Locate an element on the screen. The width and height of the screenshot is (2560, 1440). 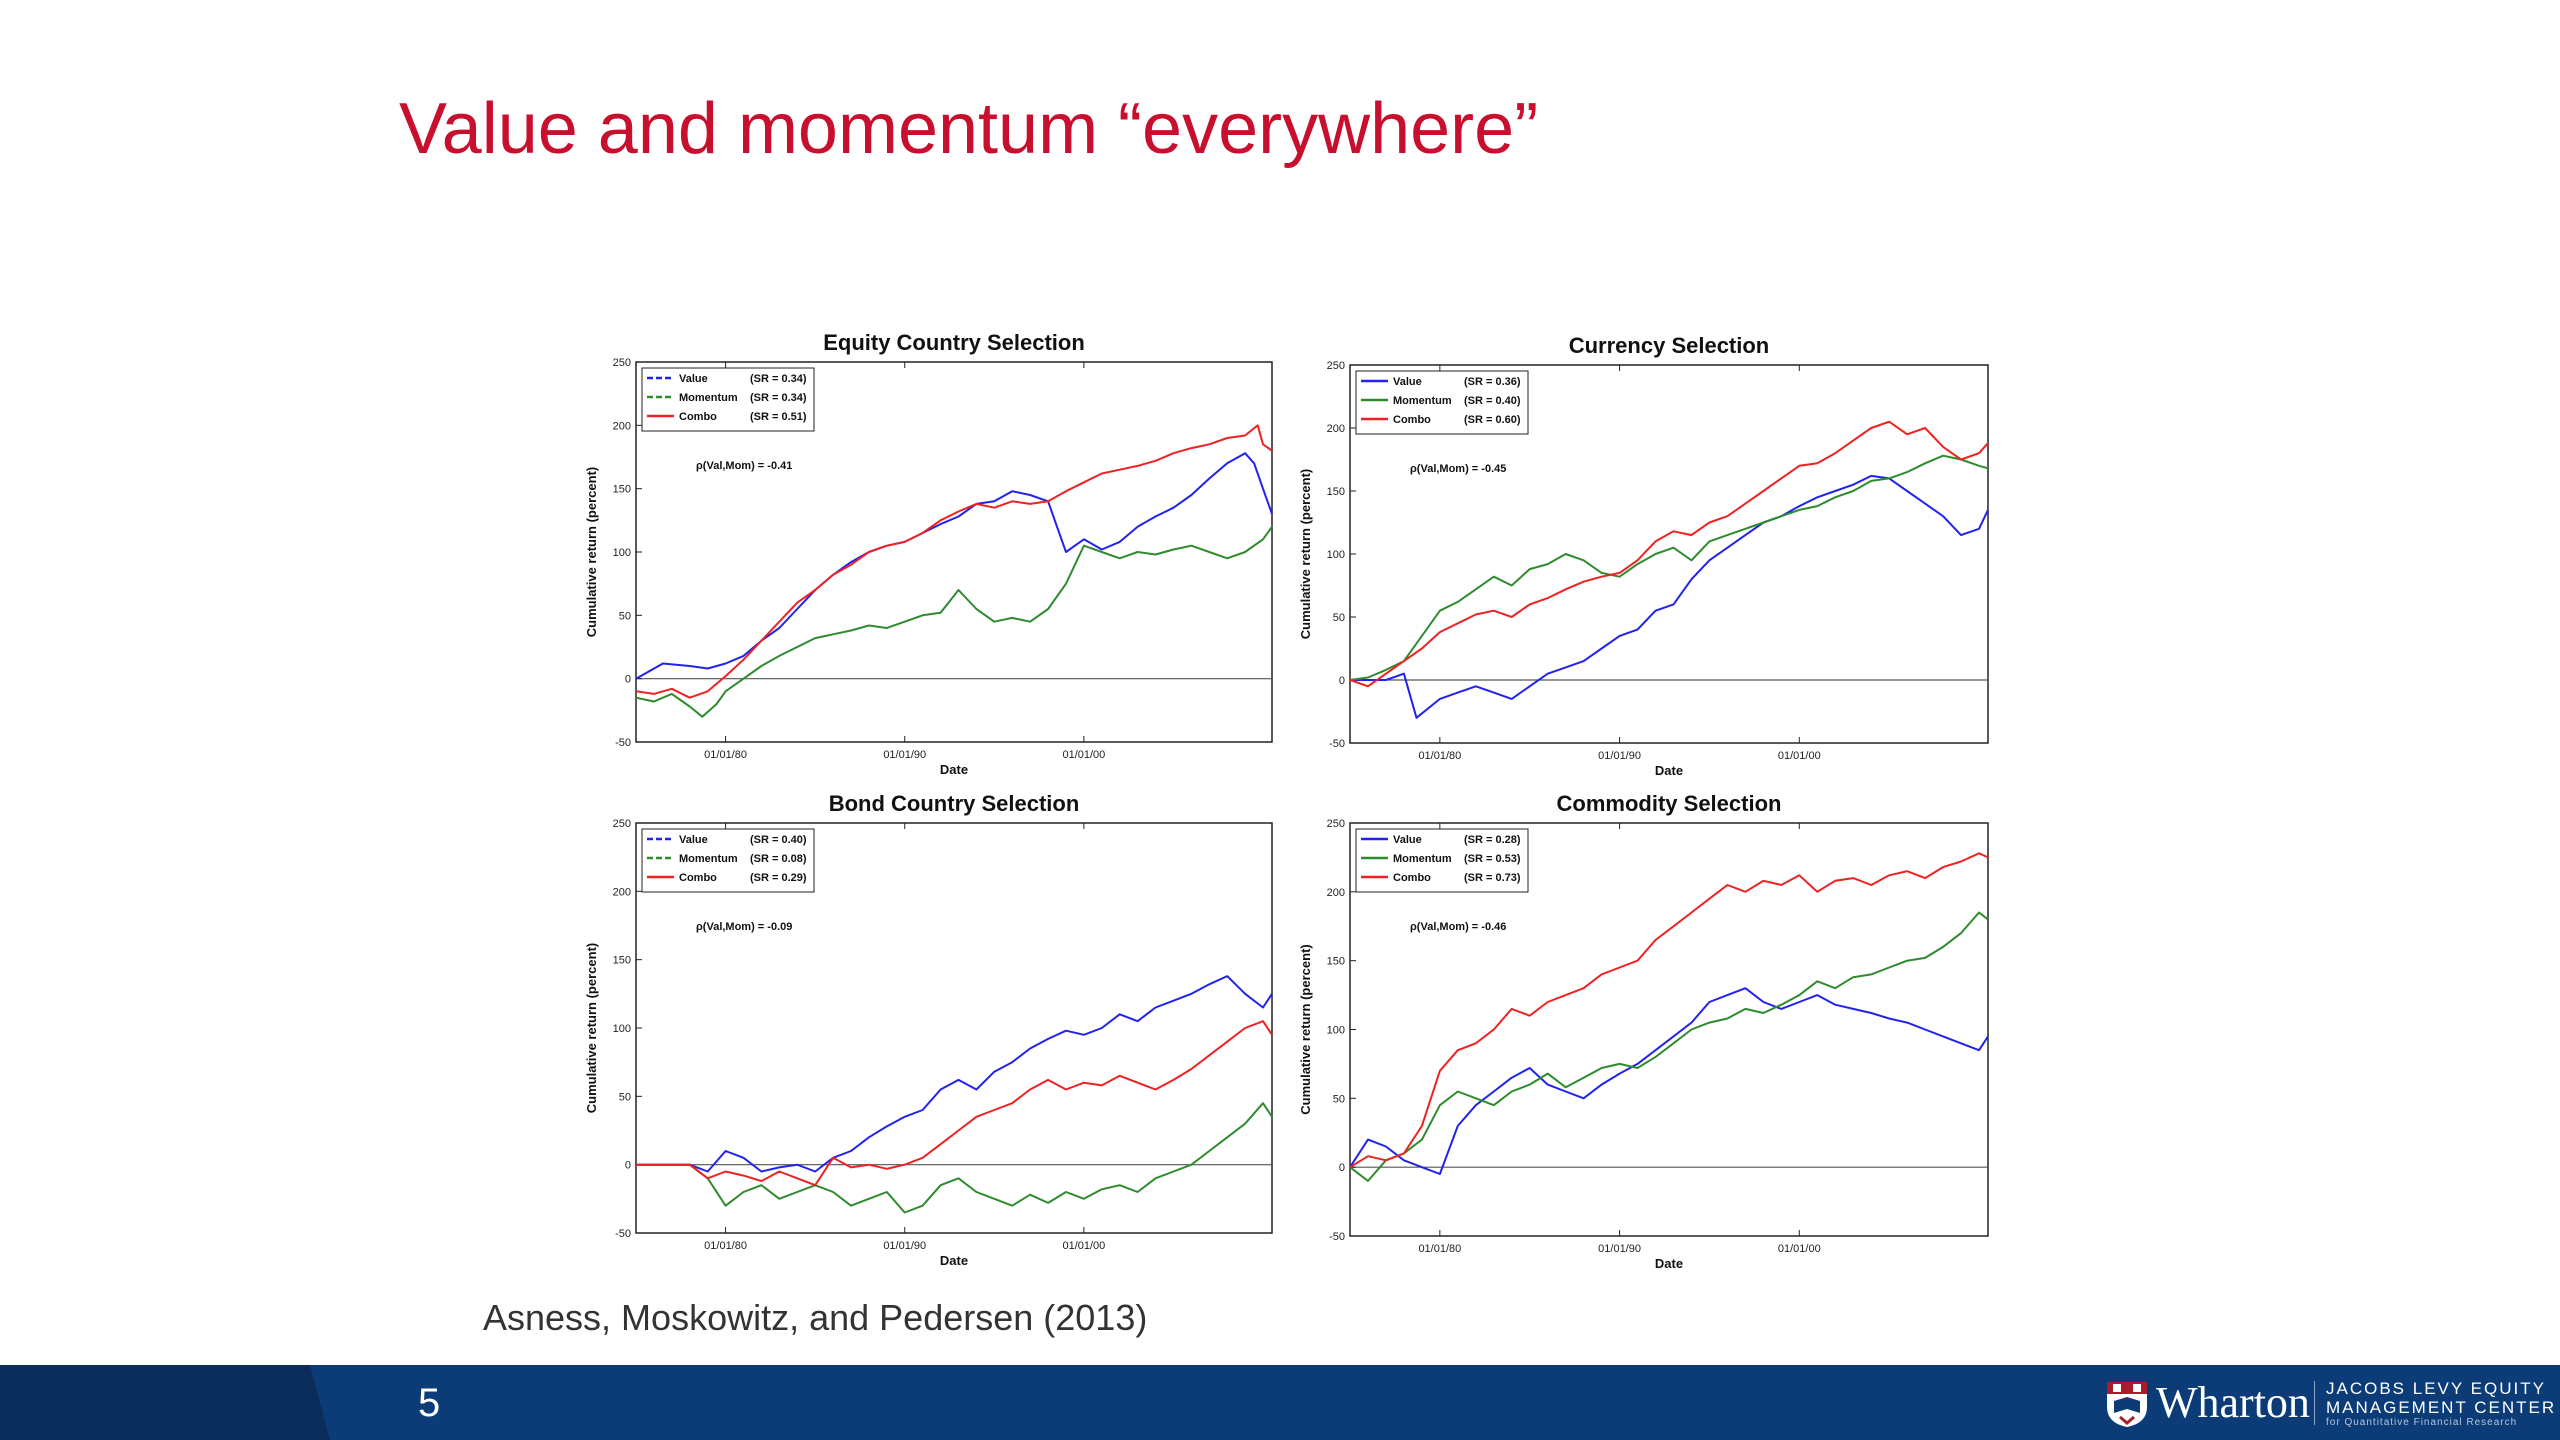
logo-line-3: for Quantitative Financial Research is located at coordinates (2422, 1422).